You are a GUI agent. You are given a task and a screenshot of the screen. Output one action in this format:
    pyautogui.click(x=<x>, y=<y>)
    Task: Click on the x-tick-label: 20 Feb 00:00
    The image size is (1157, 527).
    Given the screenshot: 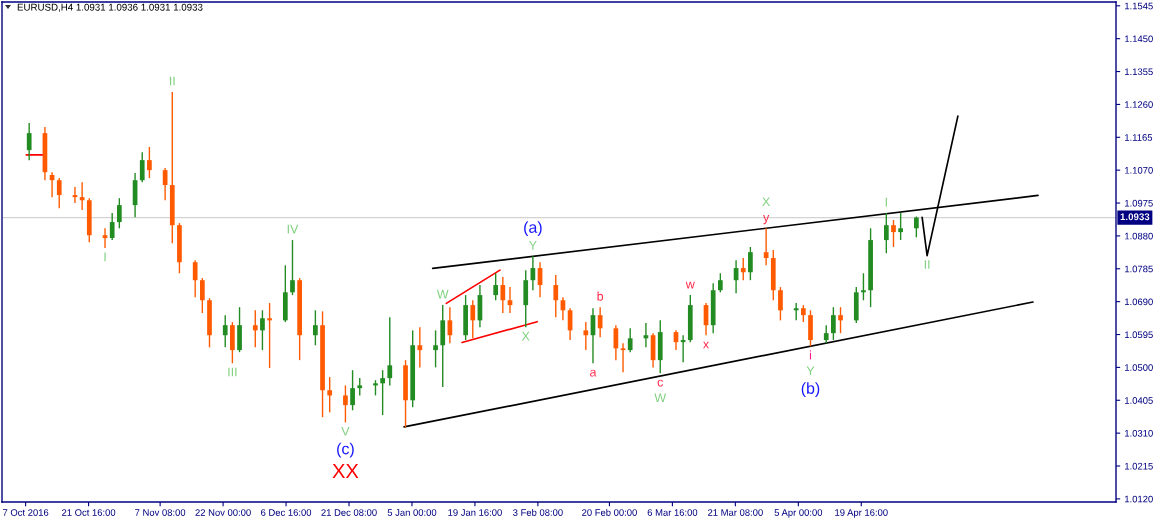 What is the action you would take?
    pyautogui.click(x=609, y=512)
    